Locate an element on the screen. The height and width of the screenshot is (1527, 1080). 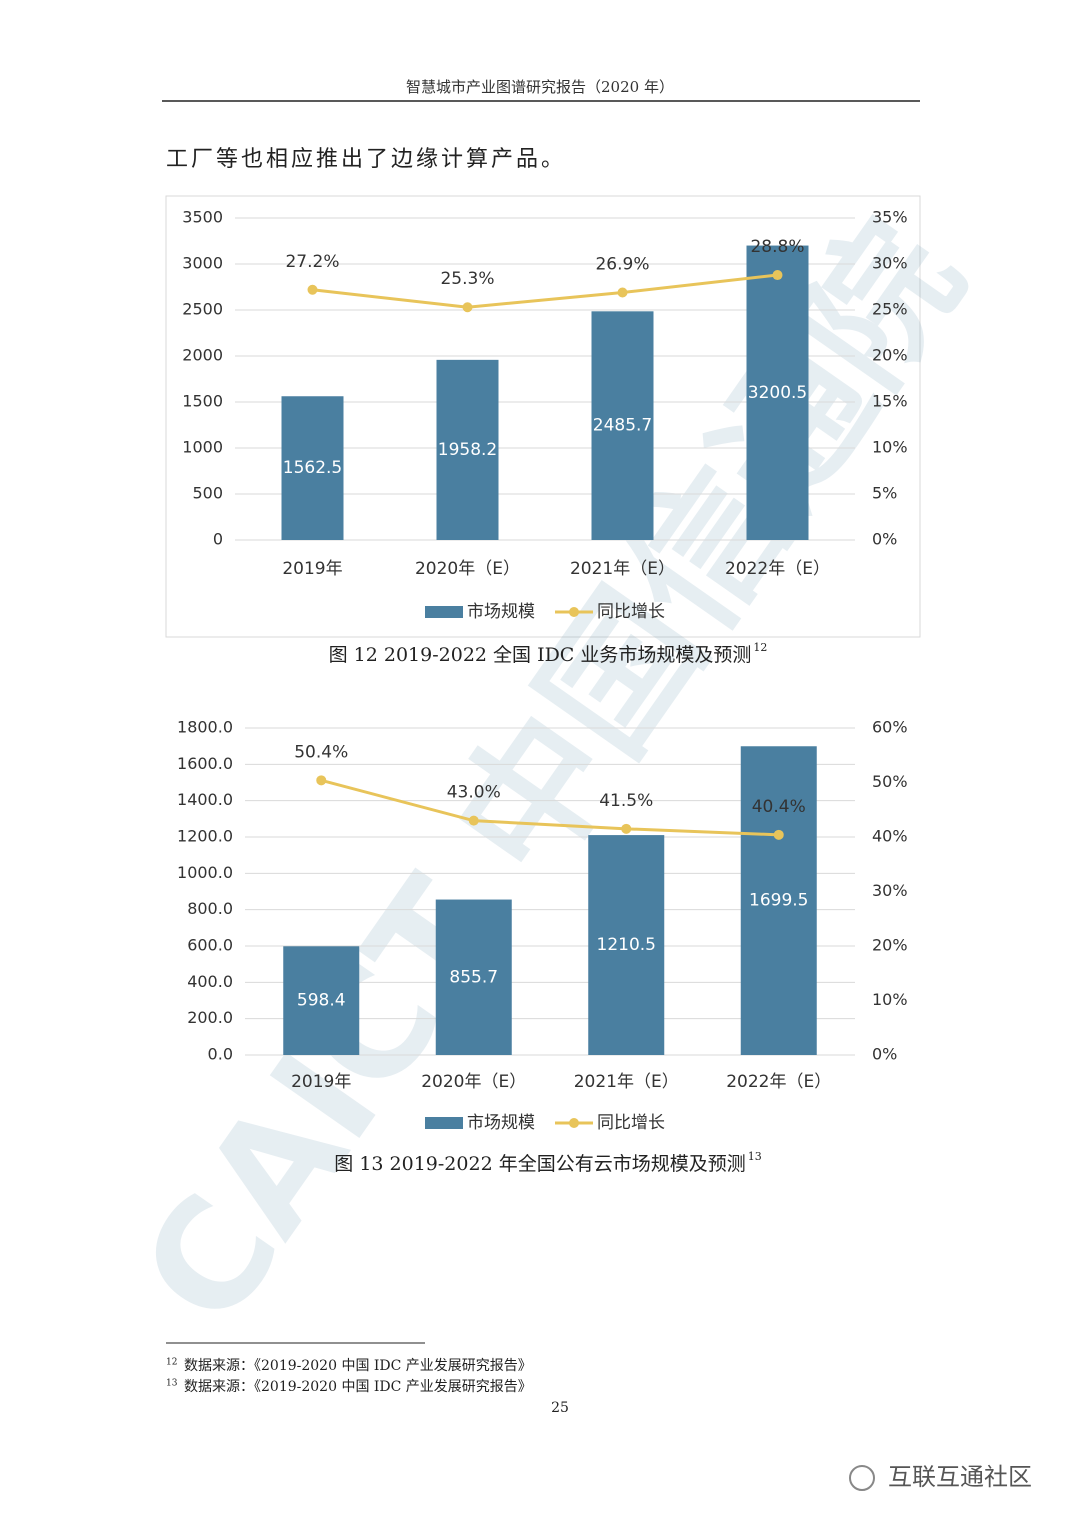
bar-value-label: 1562.5 is located at coordinates (312, 468).